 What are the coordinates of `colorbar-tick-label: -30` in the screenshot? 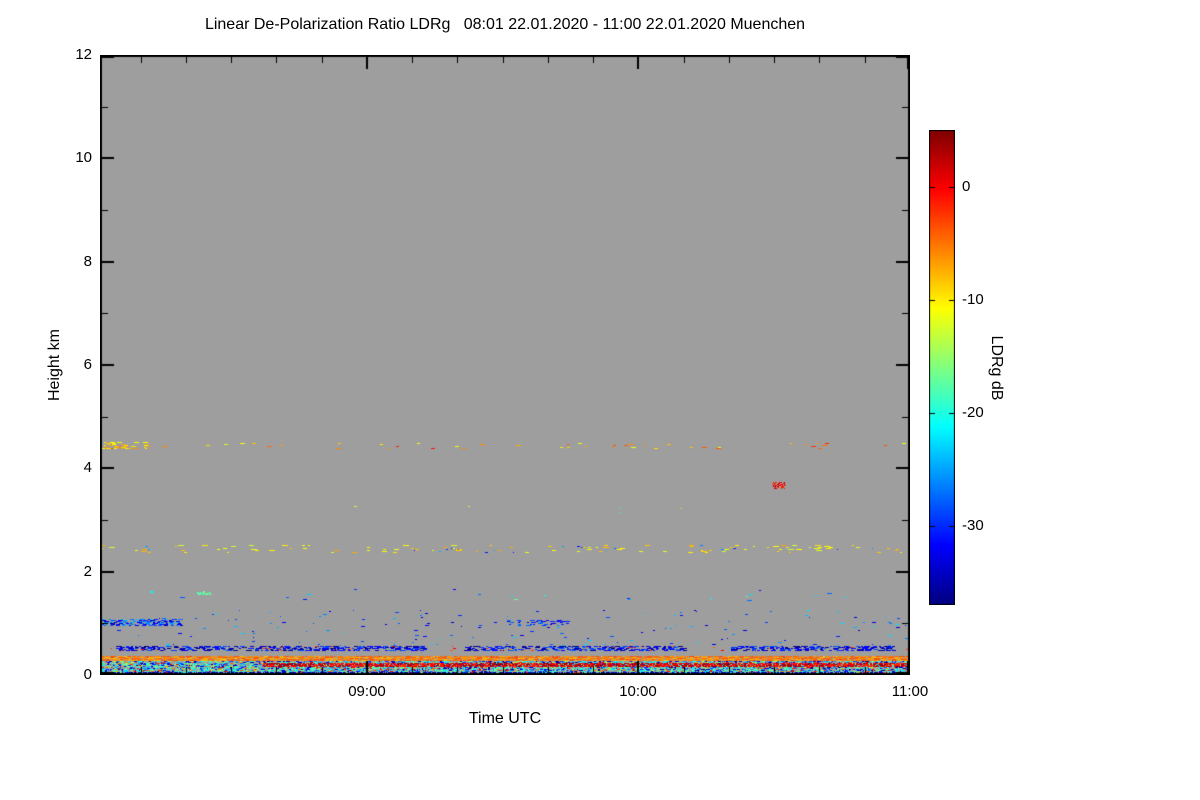 It's located at (973, 525).